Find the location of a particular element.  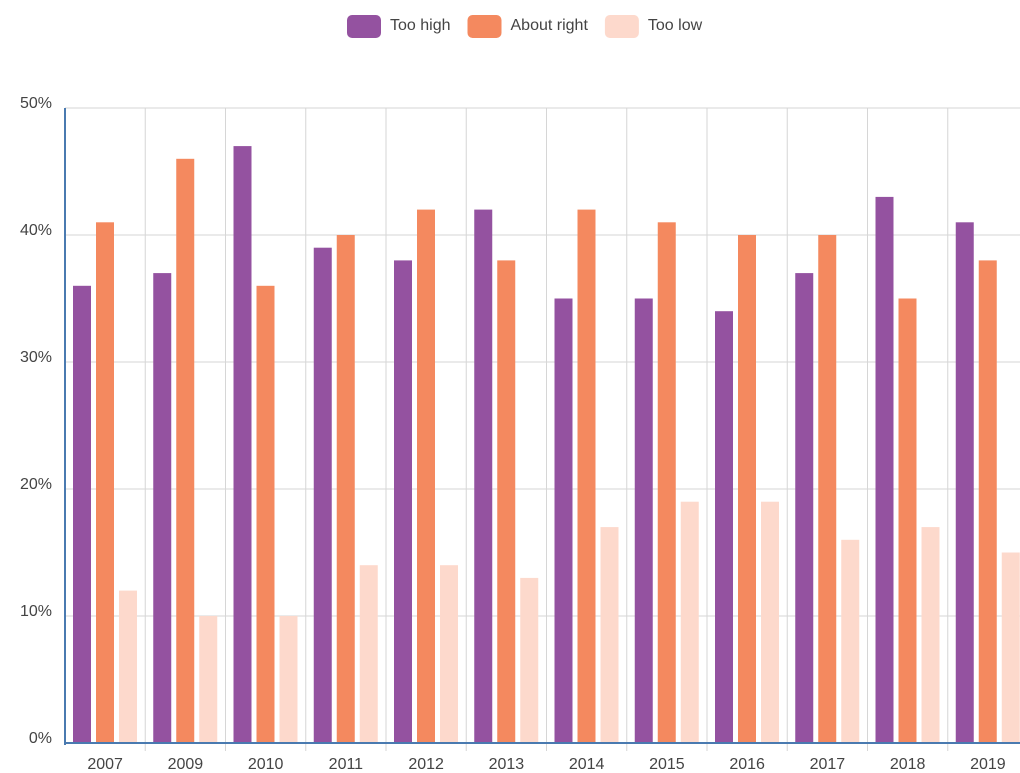

x-tick-label: 2013 is located at coordinates (507, 764).